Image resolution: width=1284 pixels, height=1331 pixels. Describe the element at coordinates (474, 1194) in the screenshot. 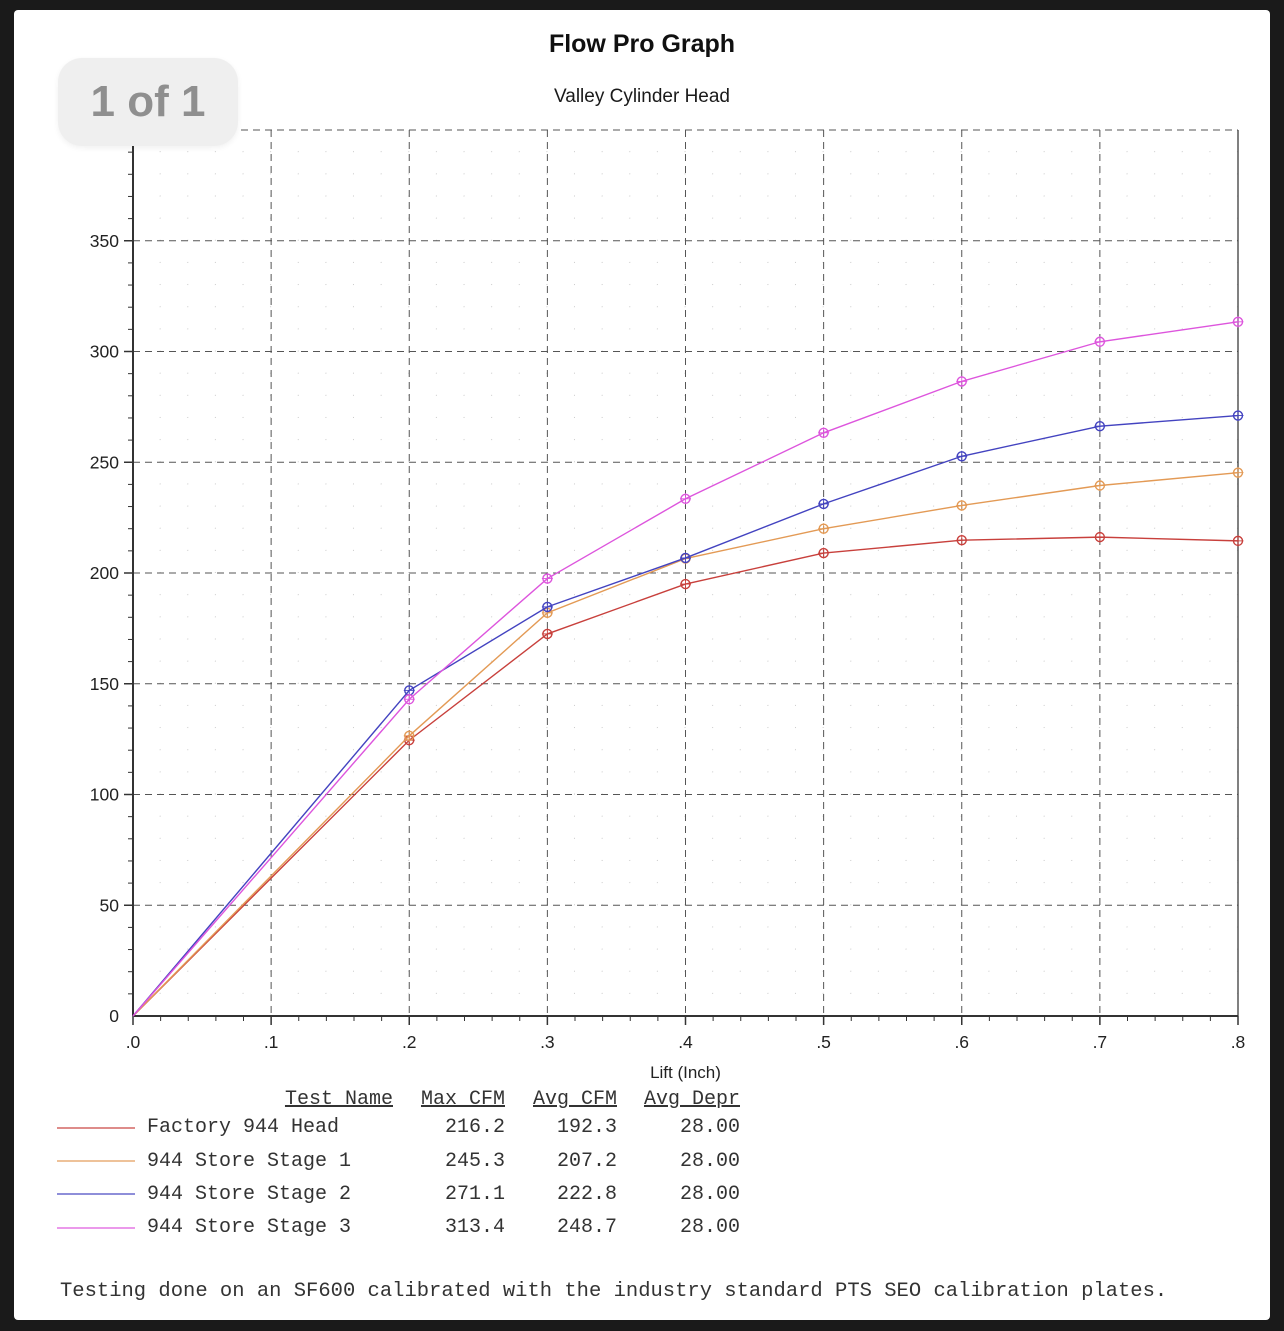

I see `legend-cell-max_cfm: 271.1` at that location.